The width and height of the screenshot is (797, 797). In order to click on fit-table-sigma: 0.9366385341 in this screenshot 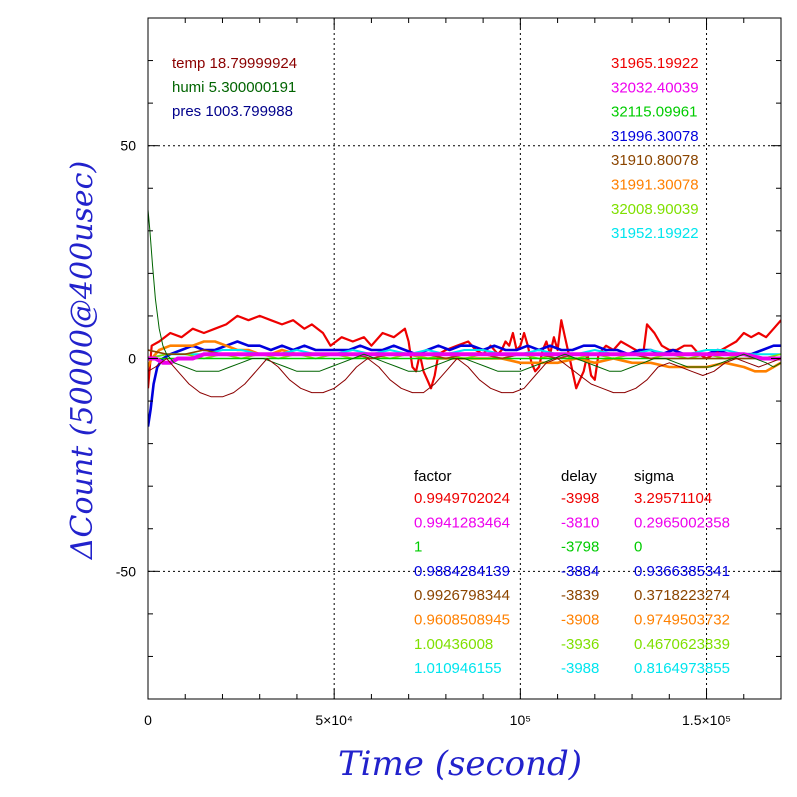, I will do `click(682, 571)`.